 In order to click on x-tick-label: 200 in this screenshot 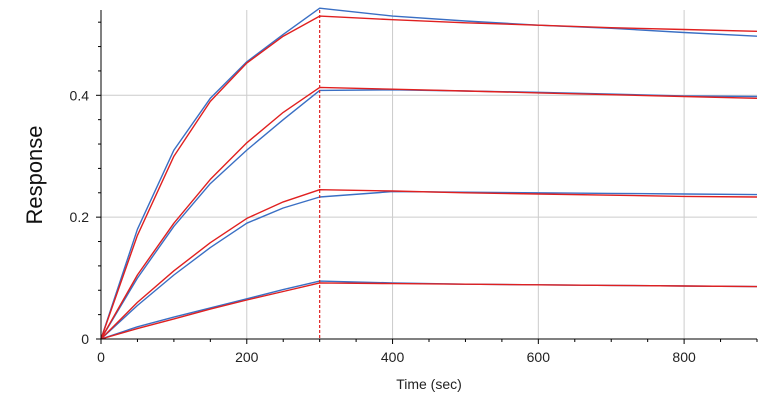, I will do `click(247, 357)`.